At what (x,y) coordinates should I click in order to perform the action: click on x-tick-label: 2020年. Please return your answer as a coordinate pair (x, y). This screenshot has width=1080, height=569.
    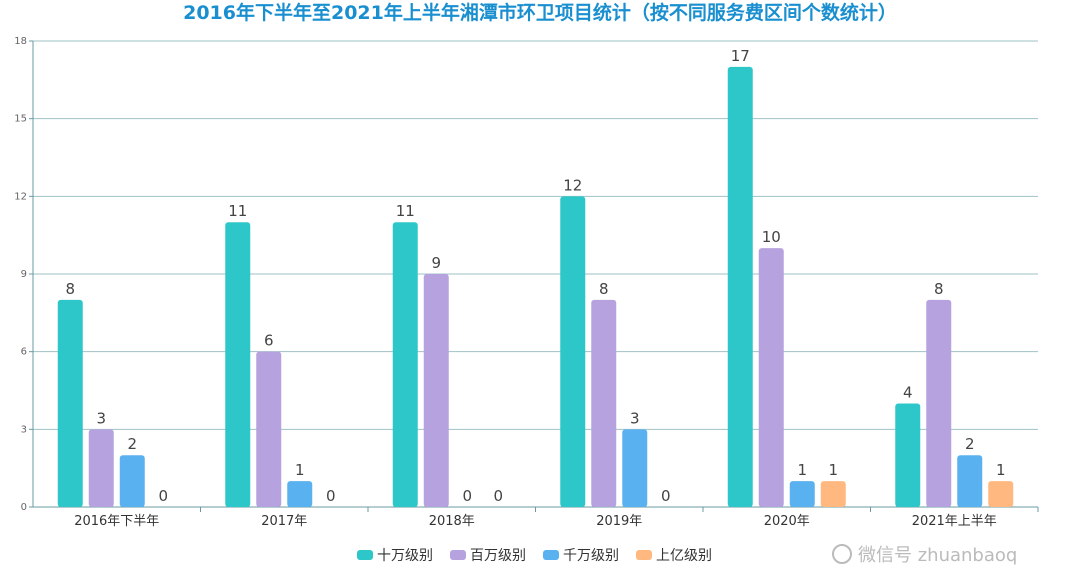
    Looking at the image, I should click on (787, 521).